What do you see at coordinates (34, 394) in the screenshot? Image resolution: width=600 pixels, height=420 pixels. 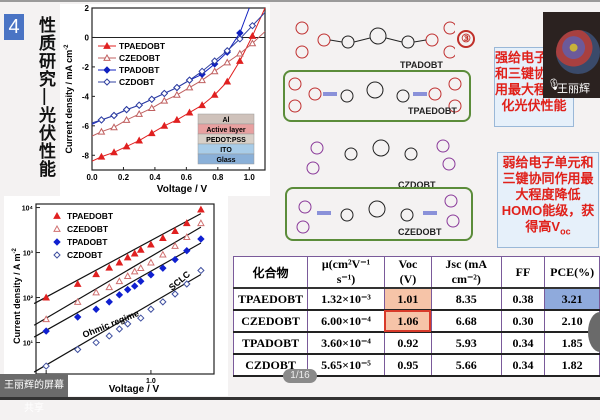 I see `screen-share-label: 王丽辉的屏幕共享` at bounding box center [34, 394].